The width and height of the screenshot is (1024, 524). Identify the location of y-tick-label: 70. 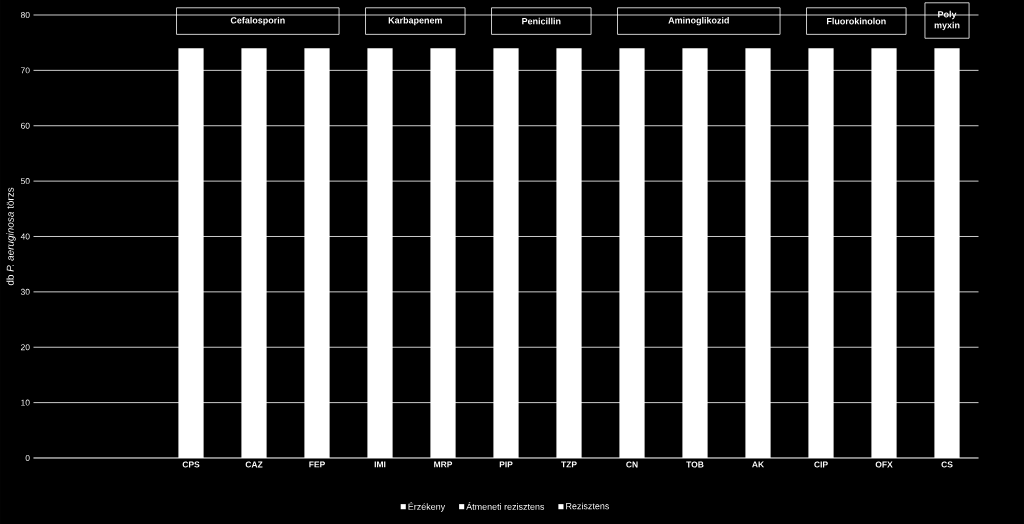
(25, 70).